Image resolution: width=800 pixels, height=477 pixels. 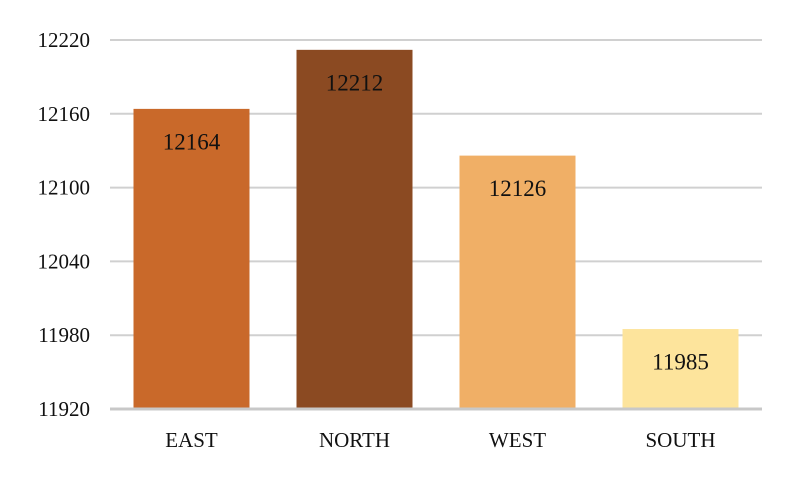 I want to click on data-label: 12212, so click(x=355, y=82).